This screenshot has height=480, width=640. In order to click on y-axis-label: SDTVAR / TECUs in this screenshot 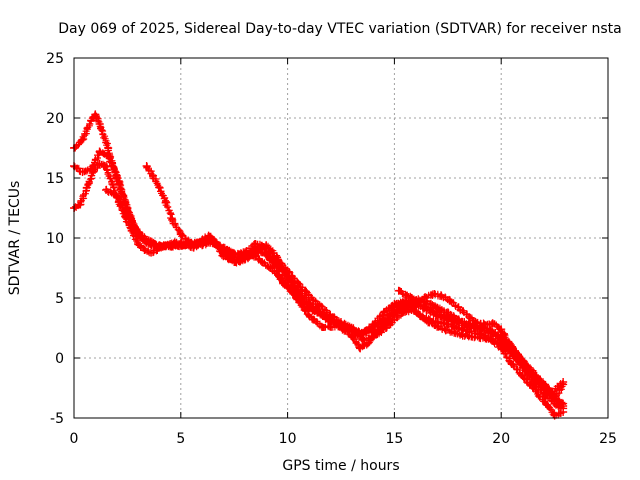, I will do `click(15, 238)`.